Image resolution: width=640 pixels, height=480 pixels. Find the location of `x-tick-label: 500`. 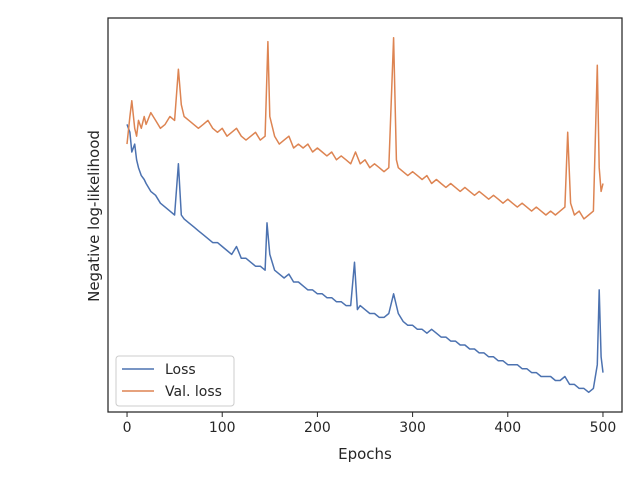

x-tick-label: 500 is located at coordinates (603, 428).